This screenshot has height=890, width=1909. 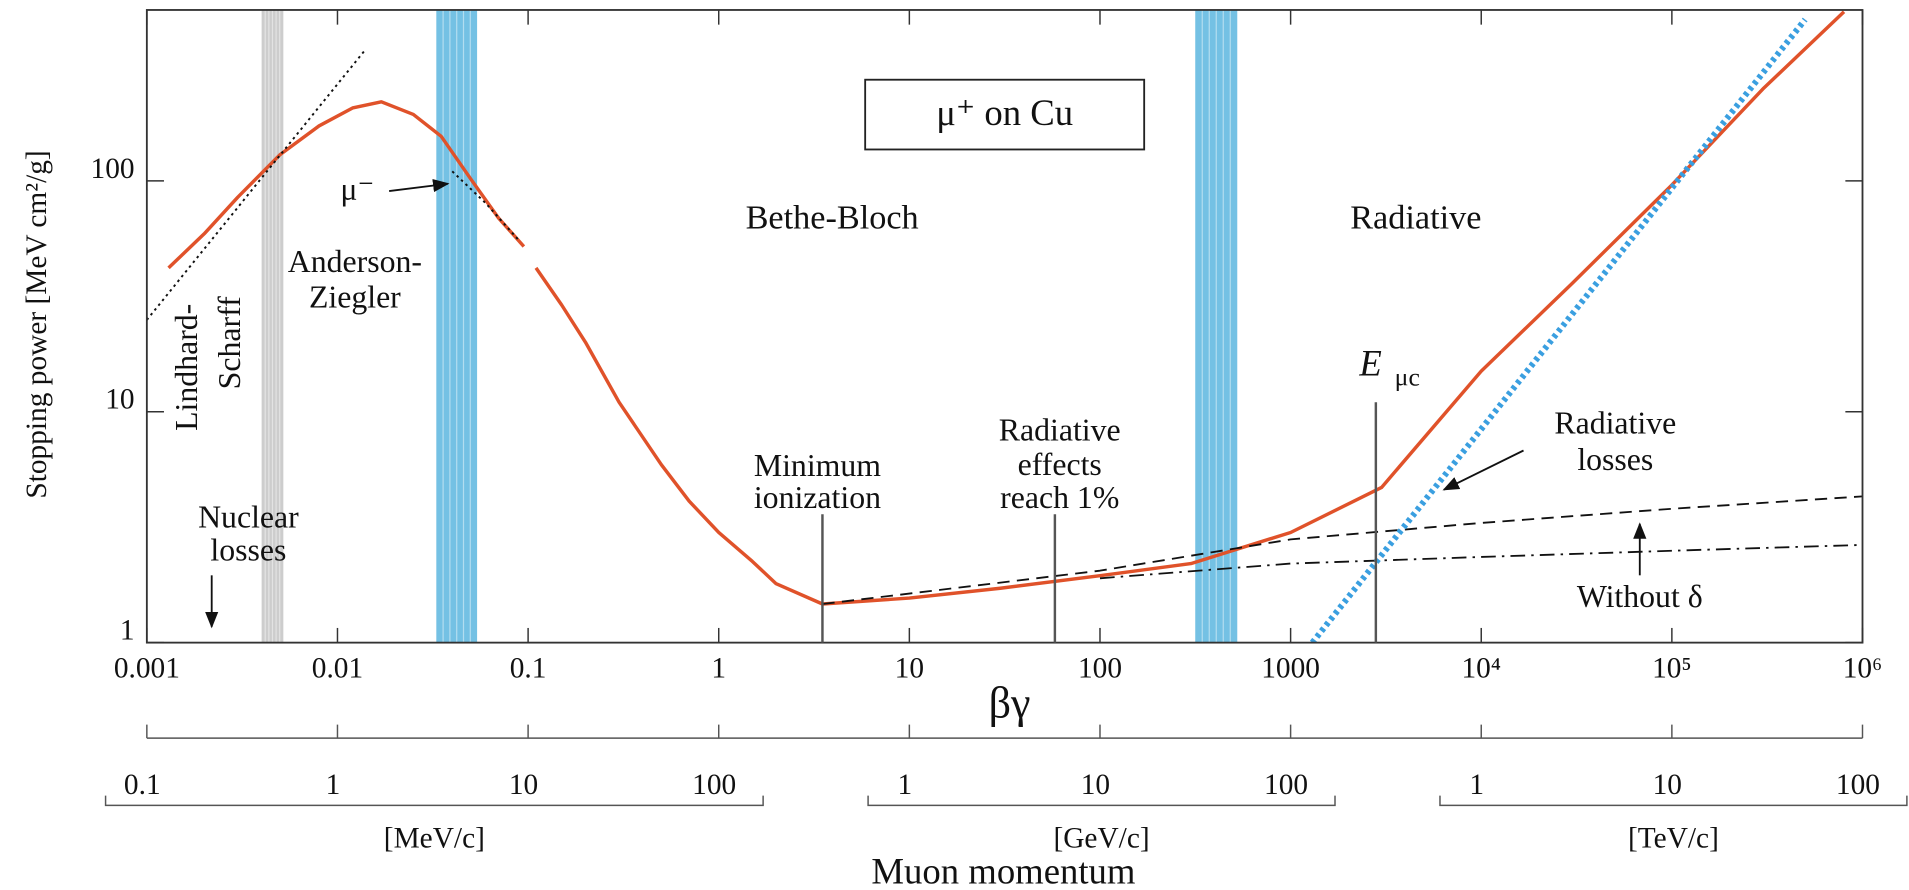 I want to click on x-tick-label: 0.001, so click(x=147, y=669).